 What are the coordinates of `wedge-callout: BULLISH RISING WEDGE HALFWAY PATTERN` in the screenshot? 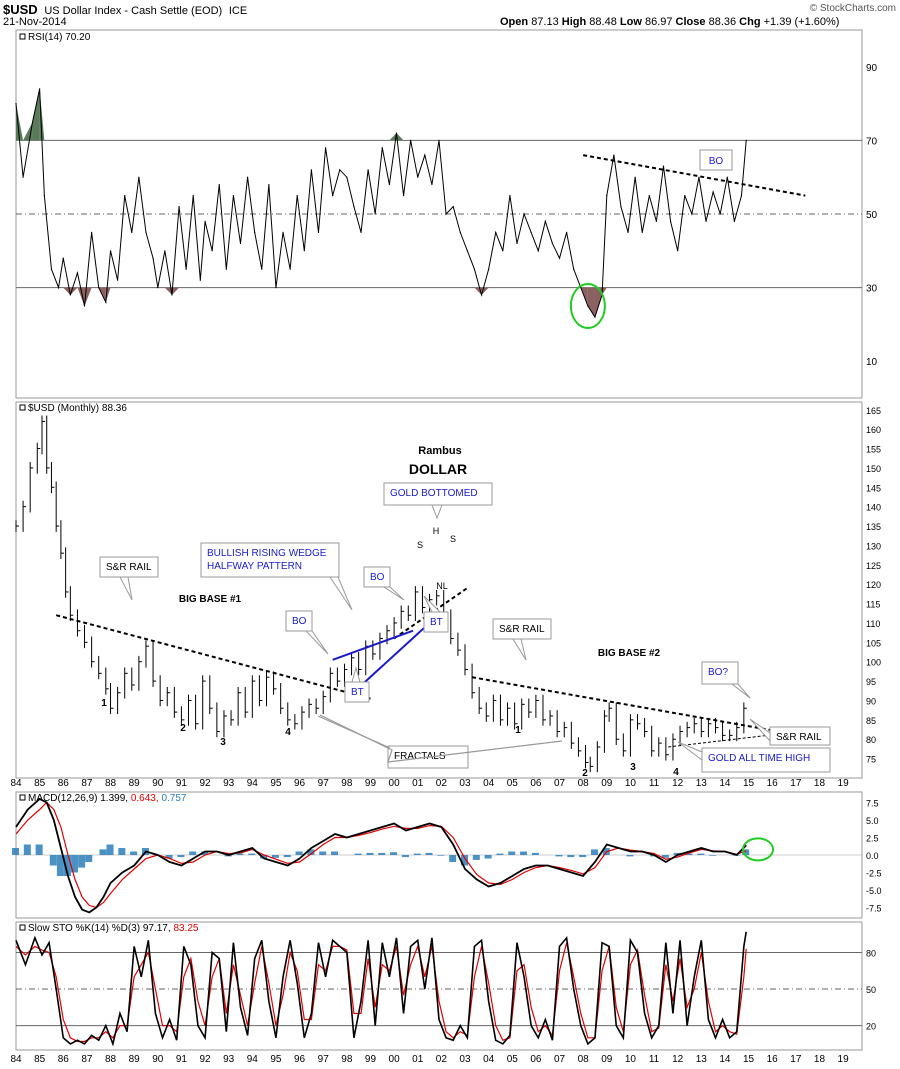 It's located at (276, 576).